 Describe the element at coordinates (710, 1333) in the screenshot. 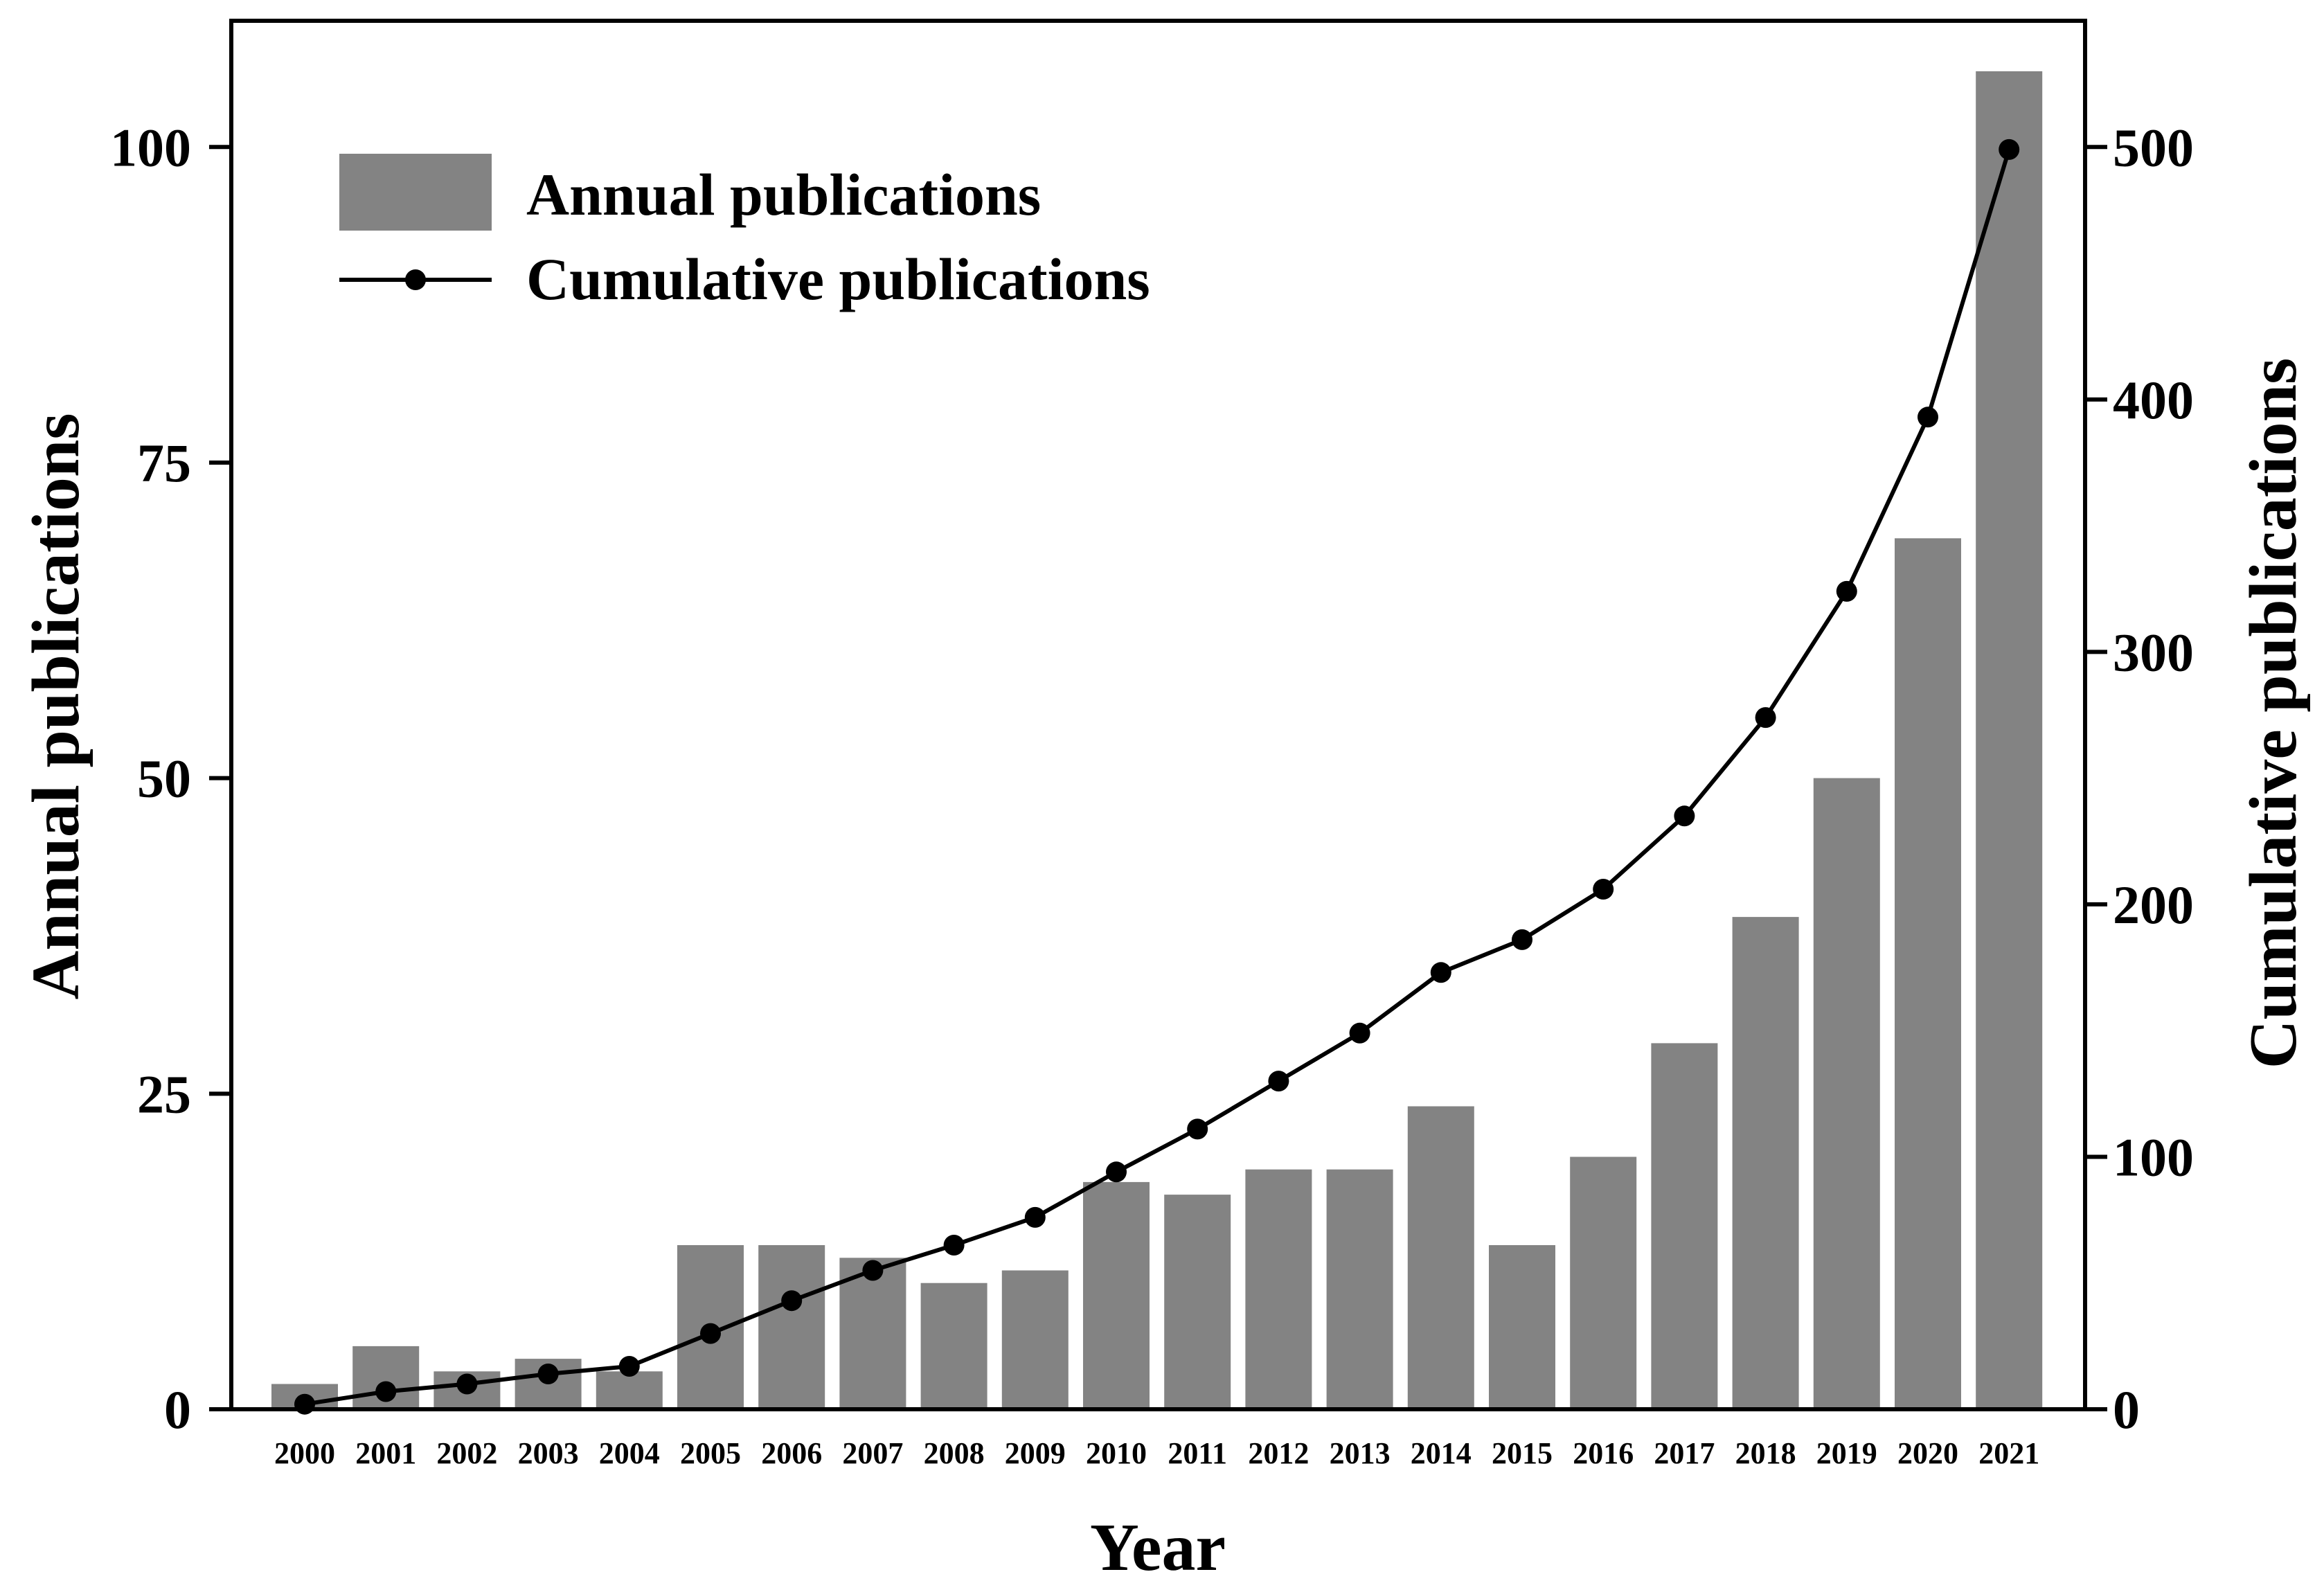

I see `cumulative-point-2005` at that location.